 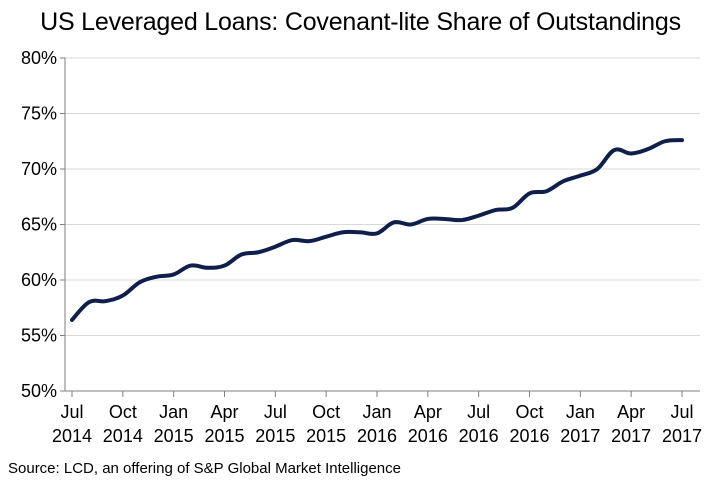 What do you see at coordinates (39, 114) in the screenshot?
I see `y-tick-label: 75%` at bounding box center [39, 114].